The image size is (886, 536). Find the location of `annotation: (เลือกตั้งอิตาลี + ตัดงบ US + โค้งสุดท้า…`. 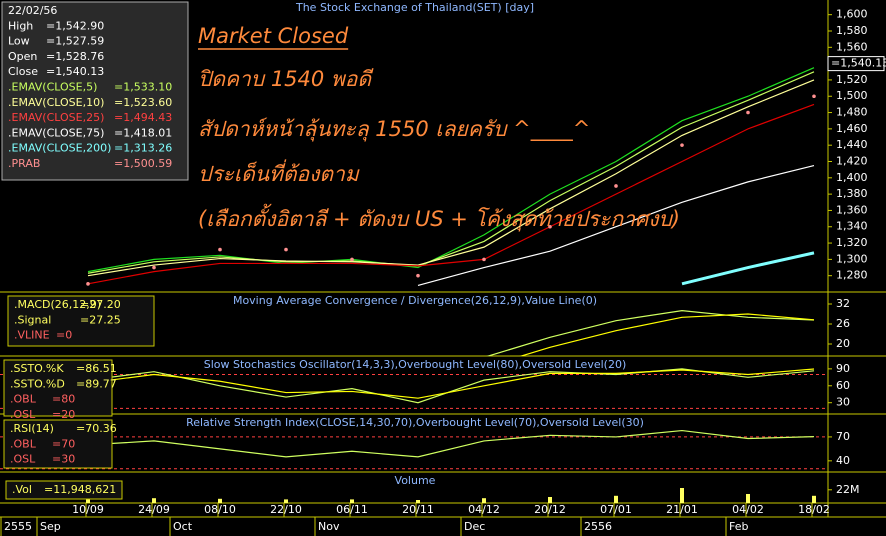

annotation: (เลือกตั้งอิตาลี + ตัดงบ US + โค้งสุดท้า… is located at coordinates (439, 217).